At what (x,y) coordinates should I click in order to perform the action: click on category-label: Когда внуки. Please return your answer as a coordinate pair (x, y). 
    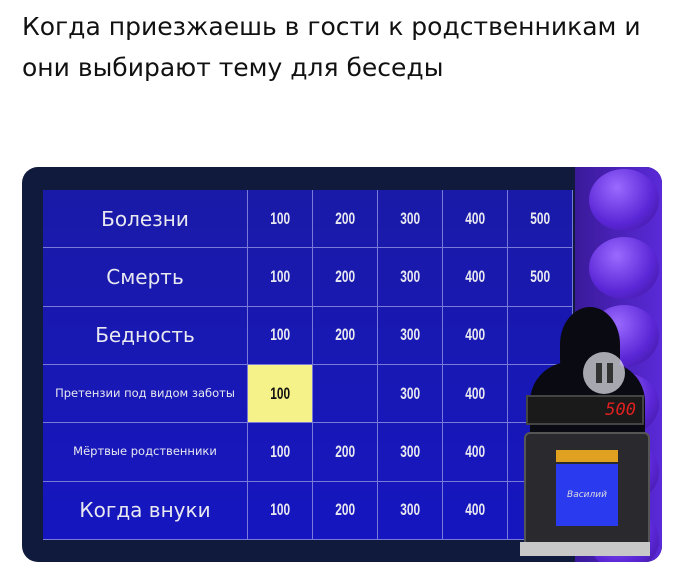
    Looking at the image, I should click on (145, 510).